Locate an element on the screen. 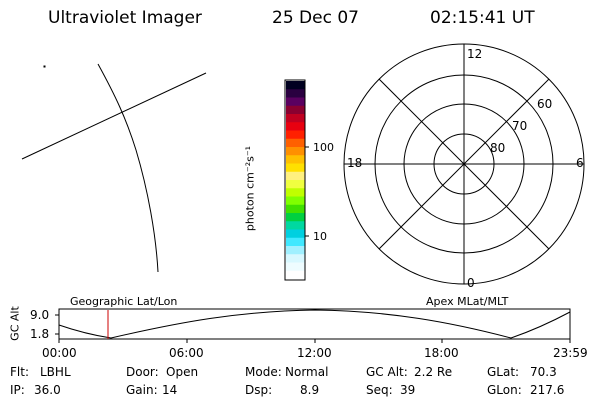 The height and width of the screenshot is (400, 600). info-glon-key: GLon: is located at coordinates (504, 390).